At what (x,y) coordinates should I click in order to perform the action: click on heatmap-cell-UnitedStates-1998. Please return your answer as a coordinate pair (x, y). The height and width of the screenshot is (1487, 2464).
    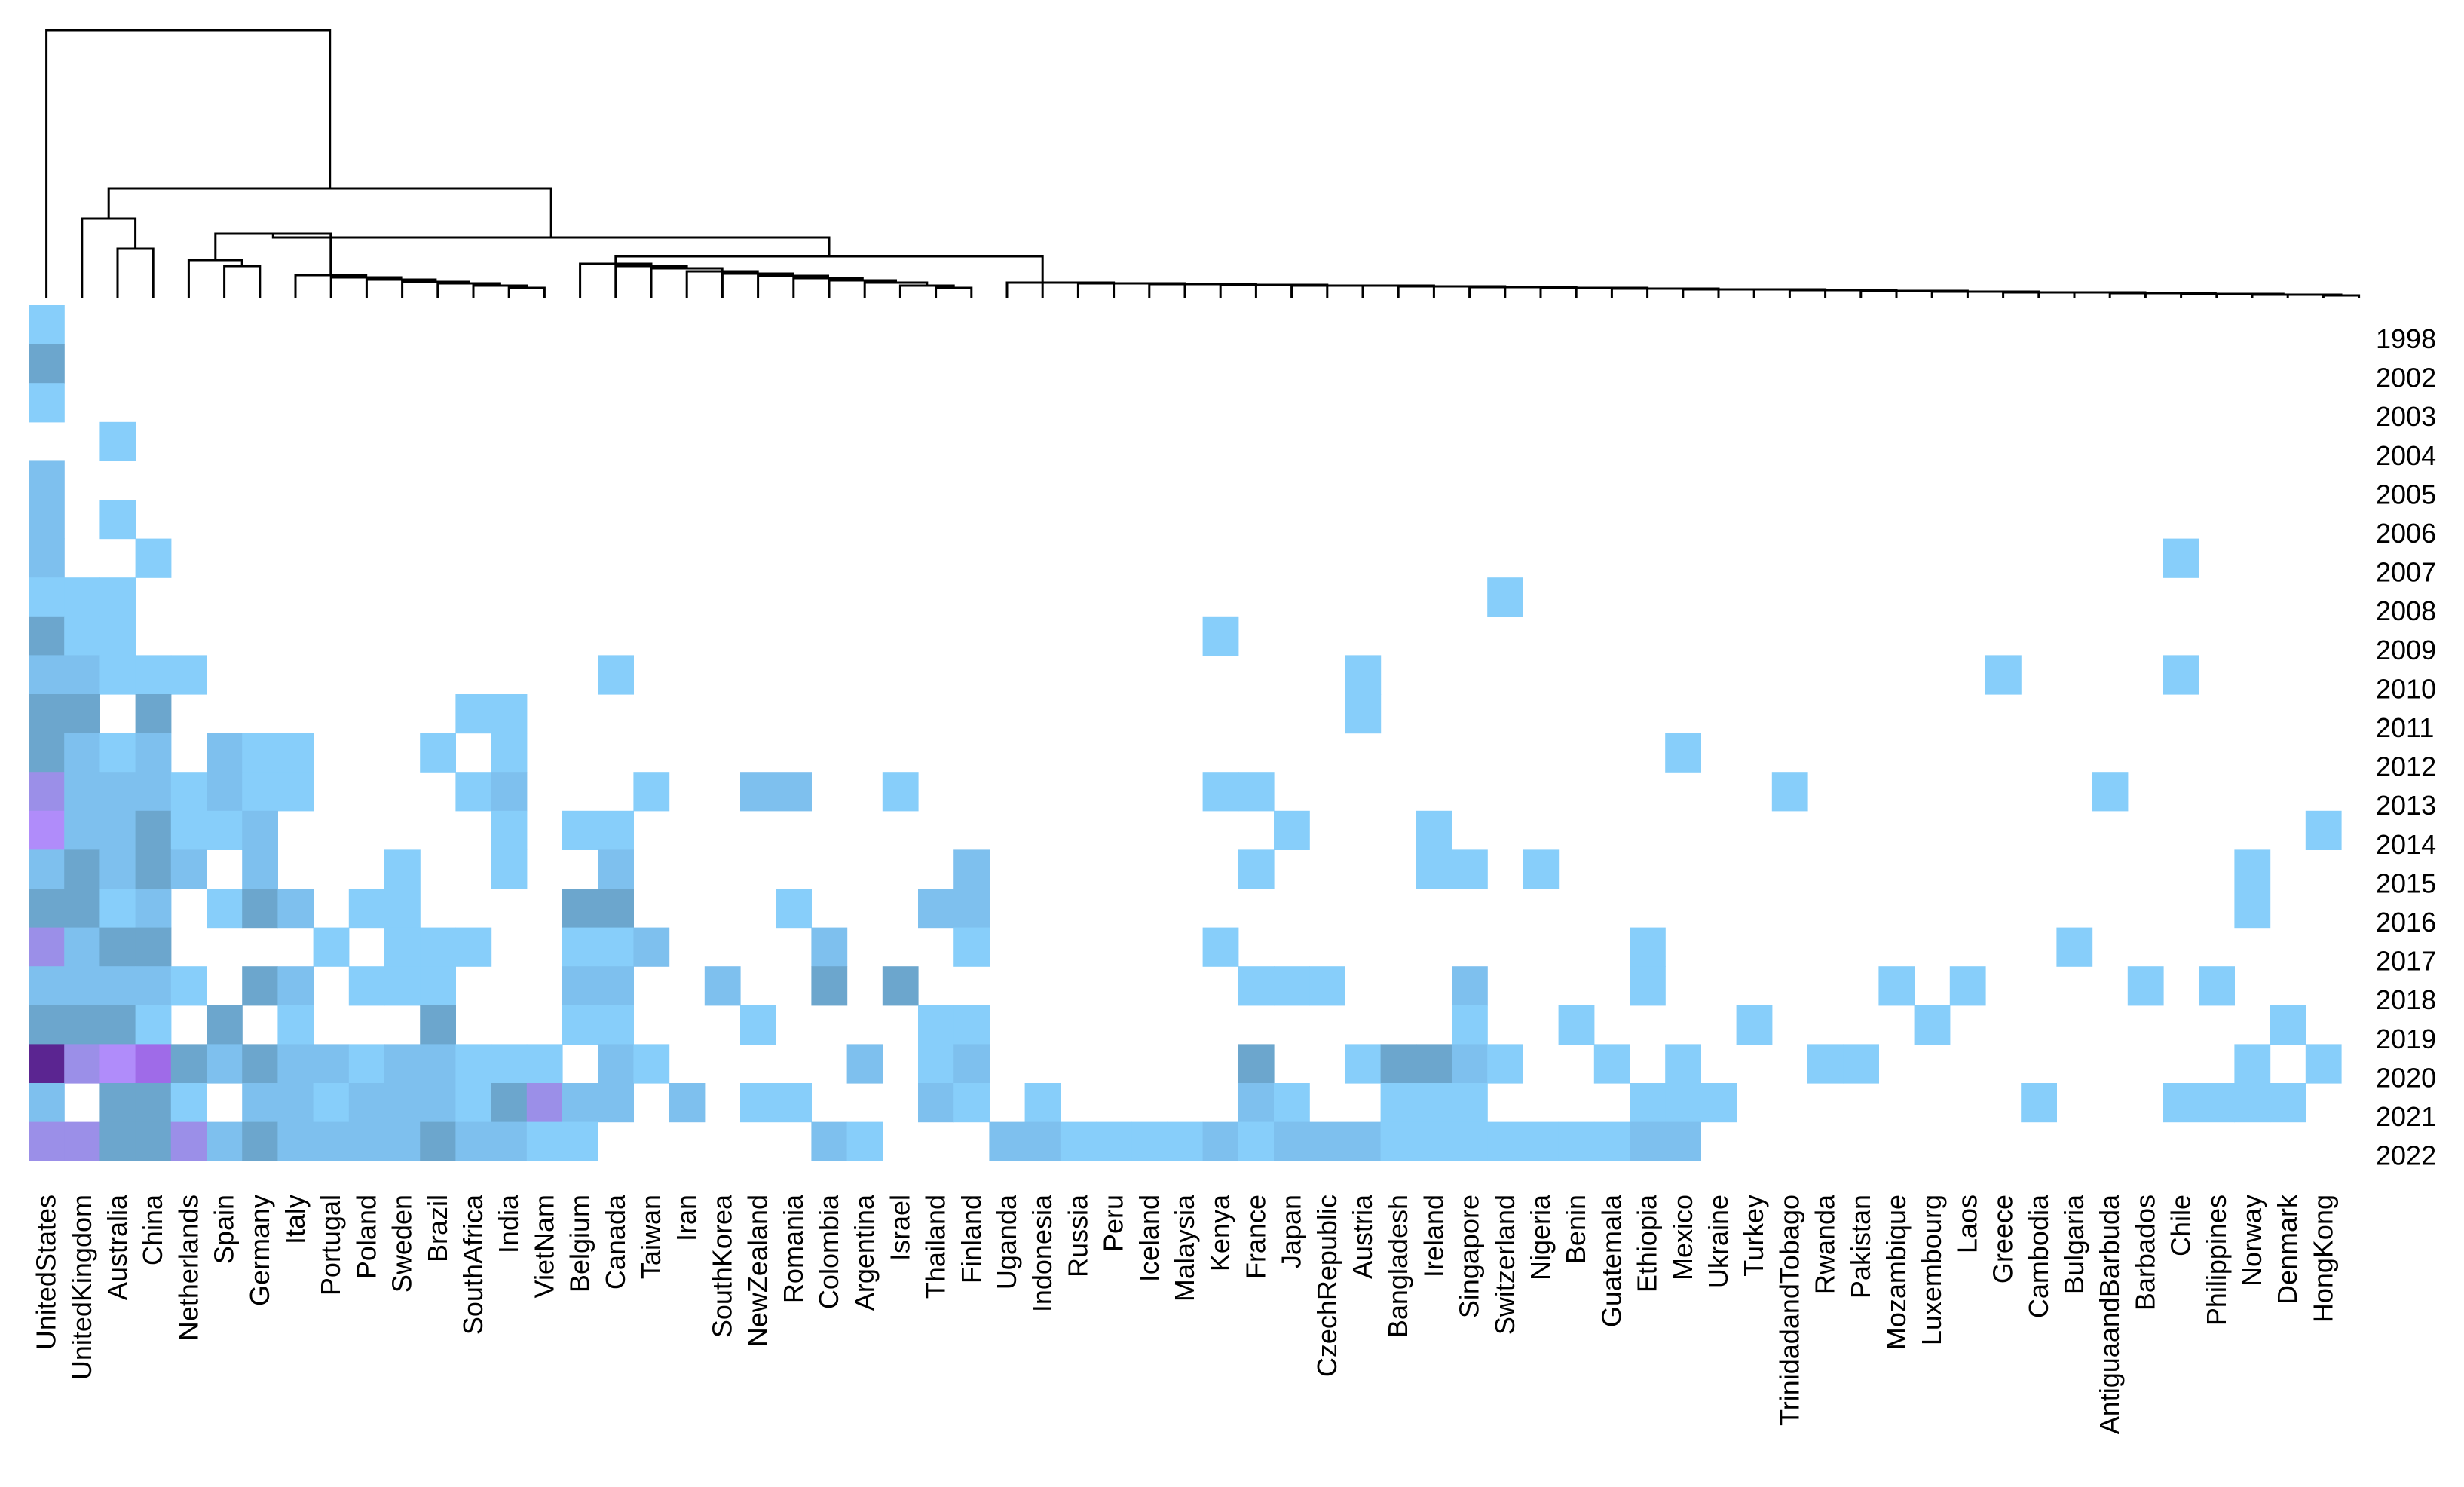
    Looking at the image, I should click on (47, 325).